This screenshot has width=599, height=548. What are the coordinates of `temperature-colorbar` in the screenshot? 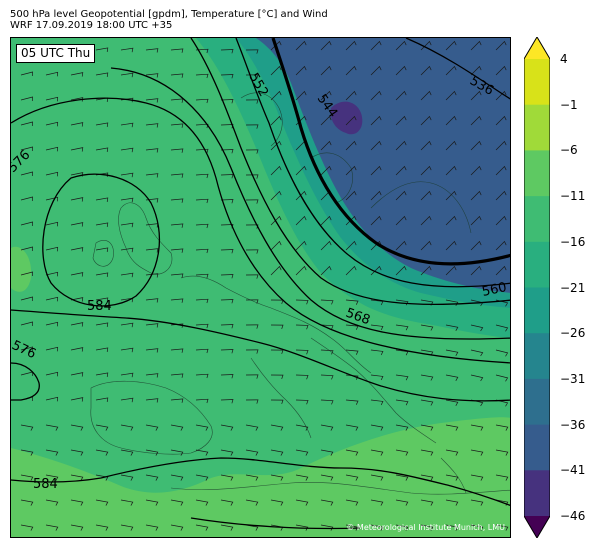 It's located at (537, 287).